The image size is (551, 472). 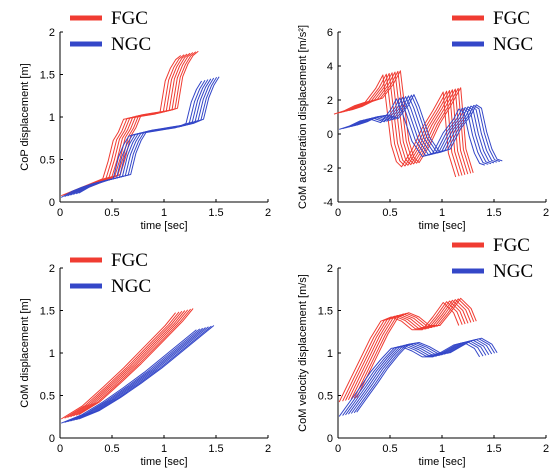 What do you see at coordinates (328, 203) in the screenshot?
I see `y-tick-label: -4` at bounding box center [328, 203].